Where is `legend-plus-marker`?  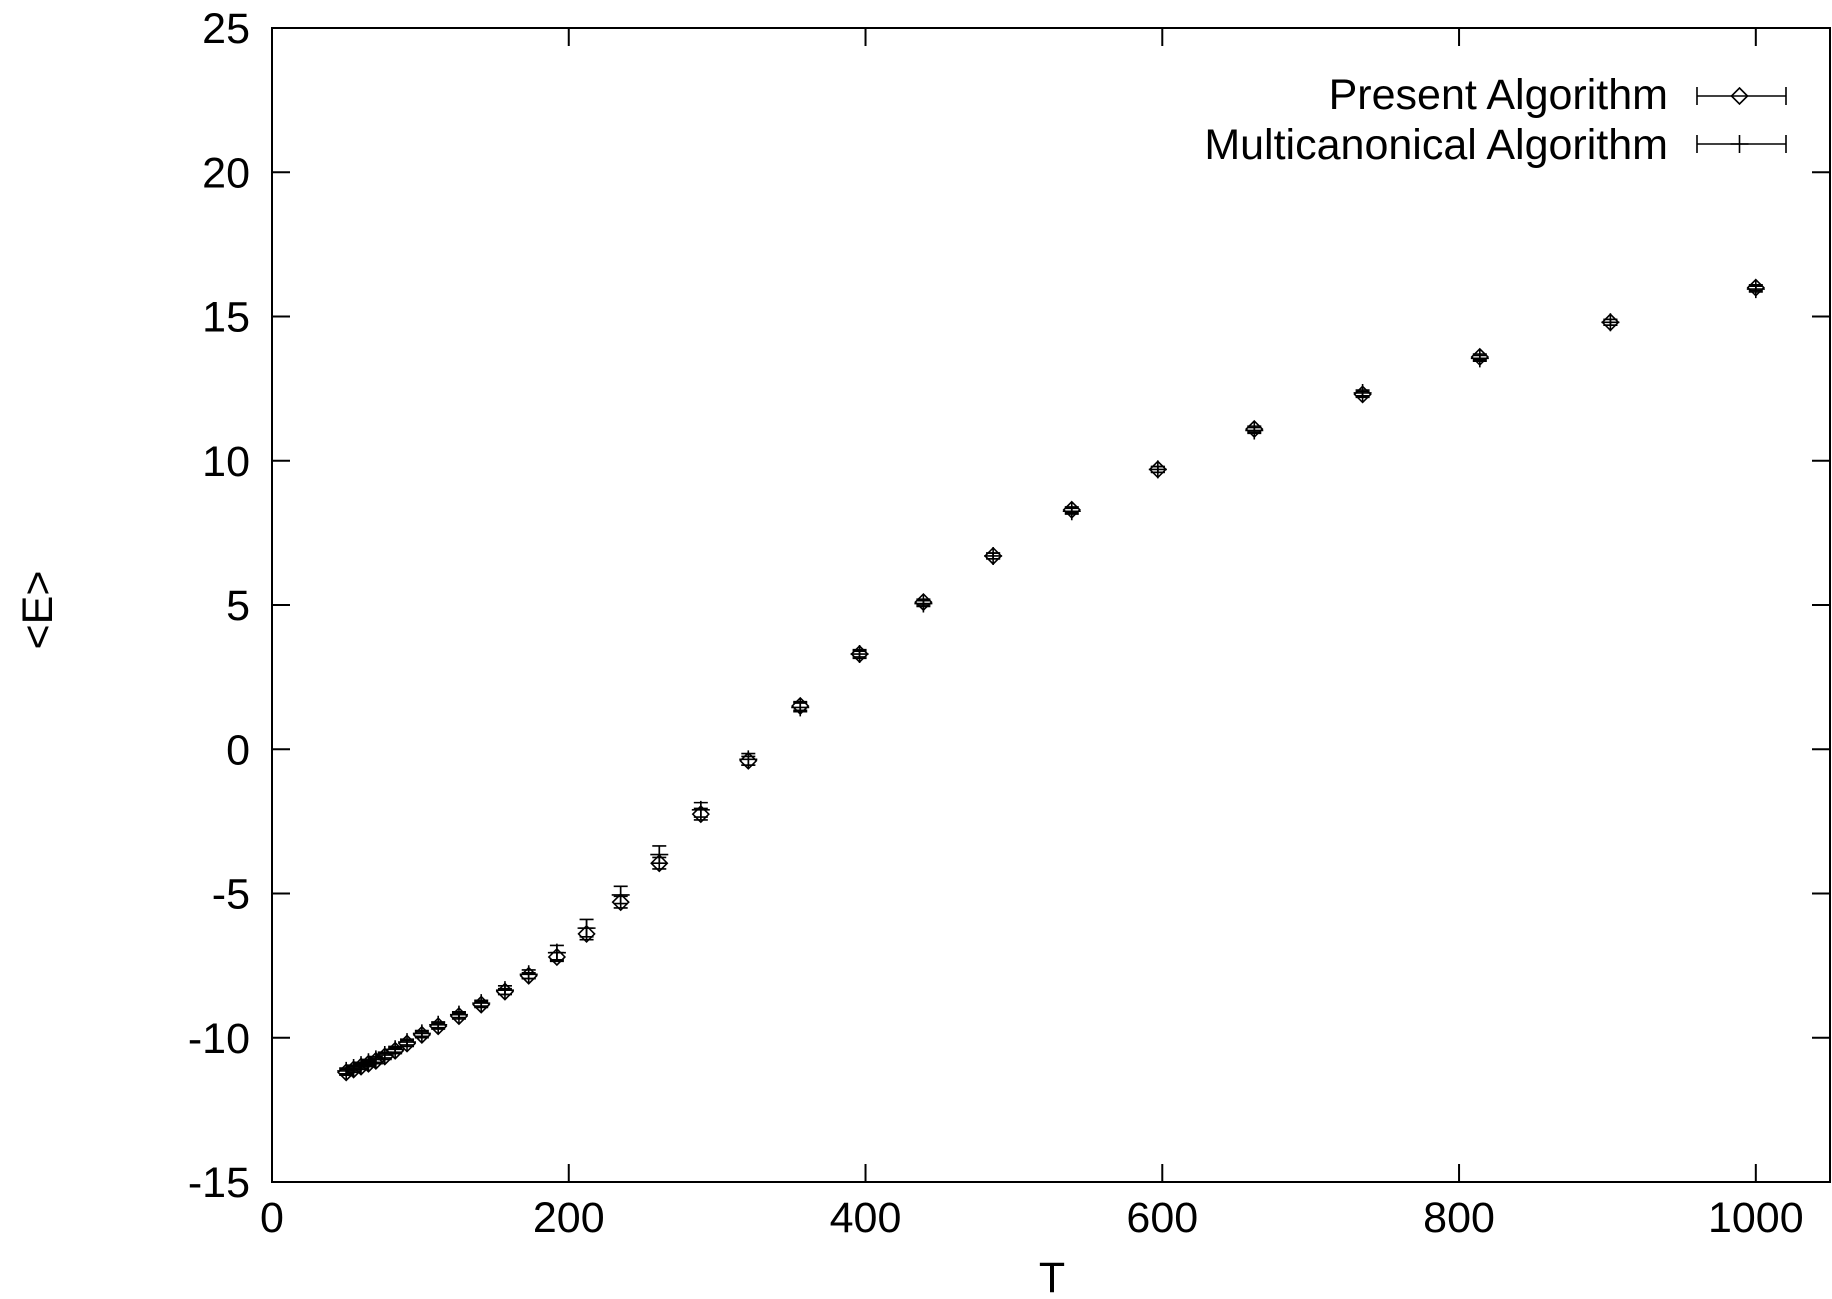 legend-plus-marker is located at coordinates (1739, 144).